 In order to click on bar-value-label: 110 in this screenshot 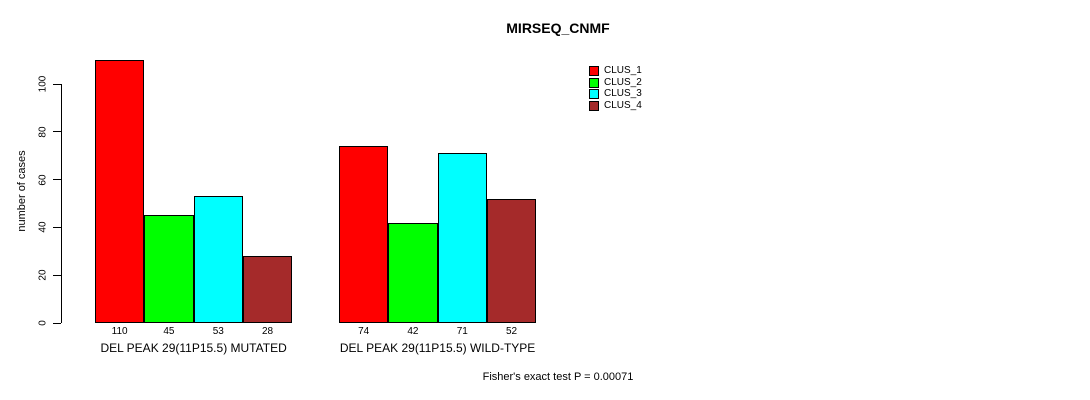, I will do `click(119, 331)`.